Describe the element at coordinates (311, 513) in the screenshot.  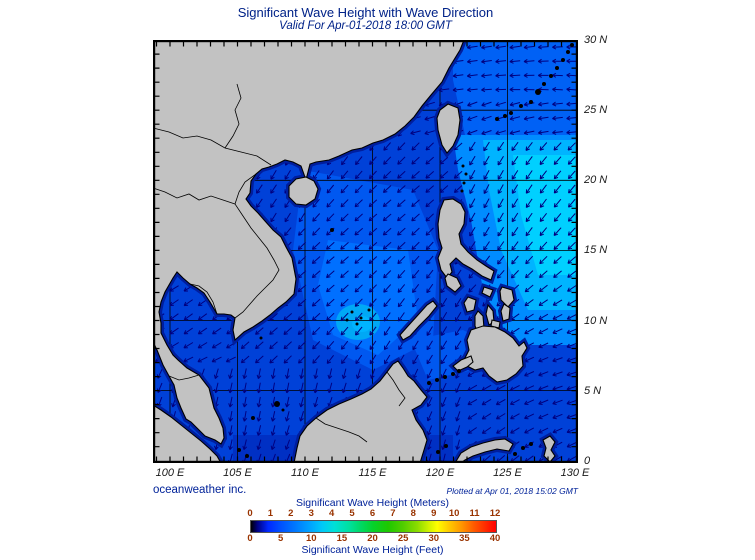
I see `colorbar-tick: 3` at that location.